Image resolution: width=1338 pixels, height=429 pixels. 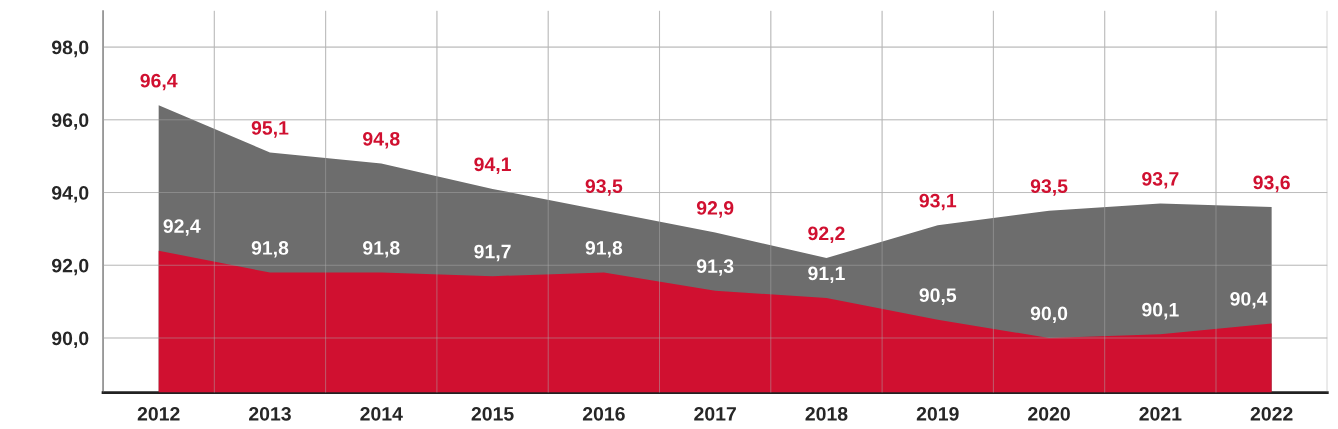 I want to click on data-label: 91,7, so click(x=492, y=253).